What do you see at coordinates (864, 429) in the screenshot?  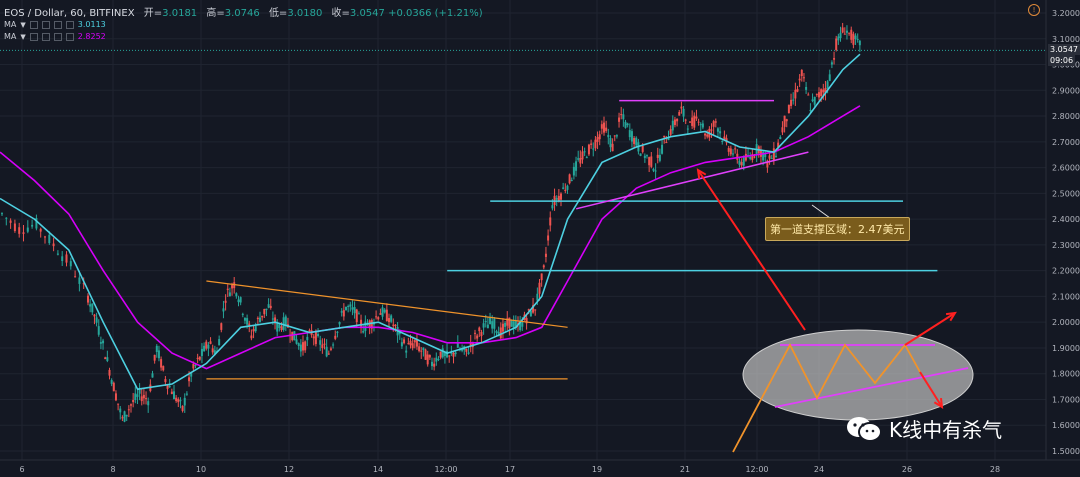 I see `chat-bubble-icon` at bounding box center [864, 429].